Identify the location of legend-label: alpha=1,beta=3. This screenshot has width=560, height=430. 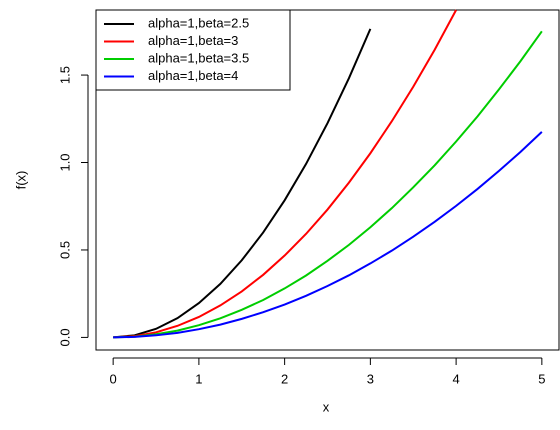
(193, 40).